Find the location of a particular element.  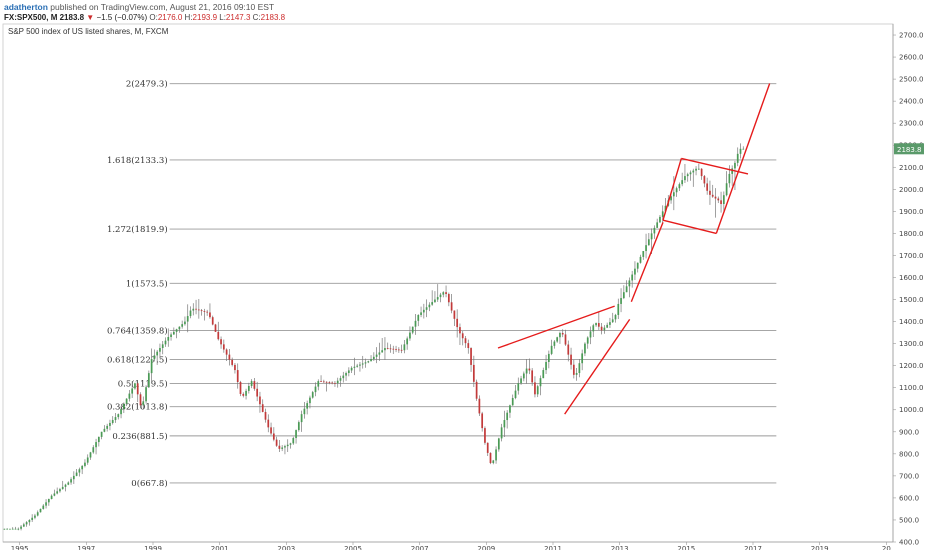

open-value: 2176.0 is located at coordinates (170, 17).